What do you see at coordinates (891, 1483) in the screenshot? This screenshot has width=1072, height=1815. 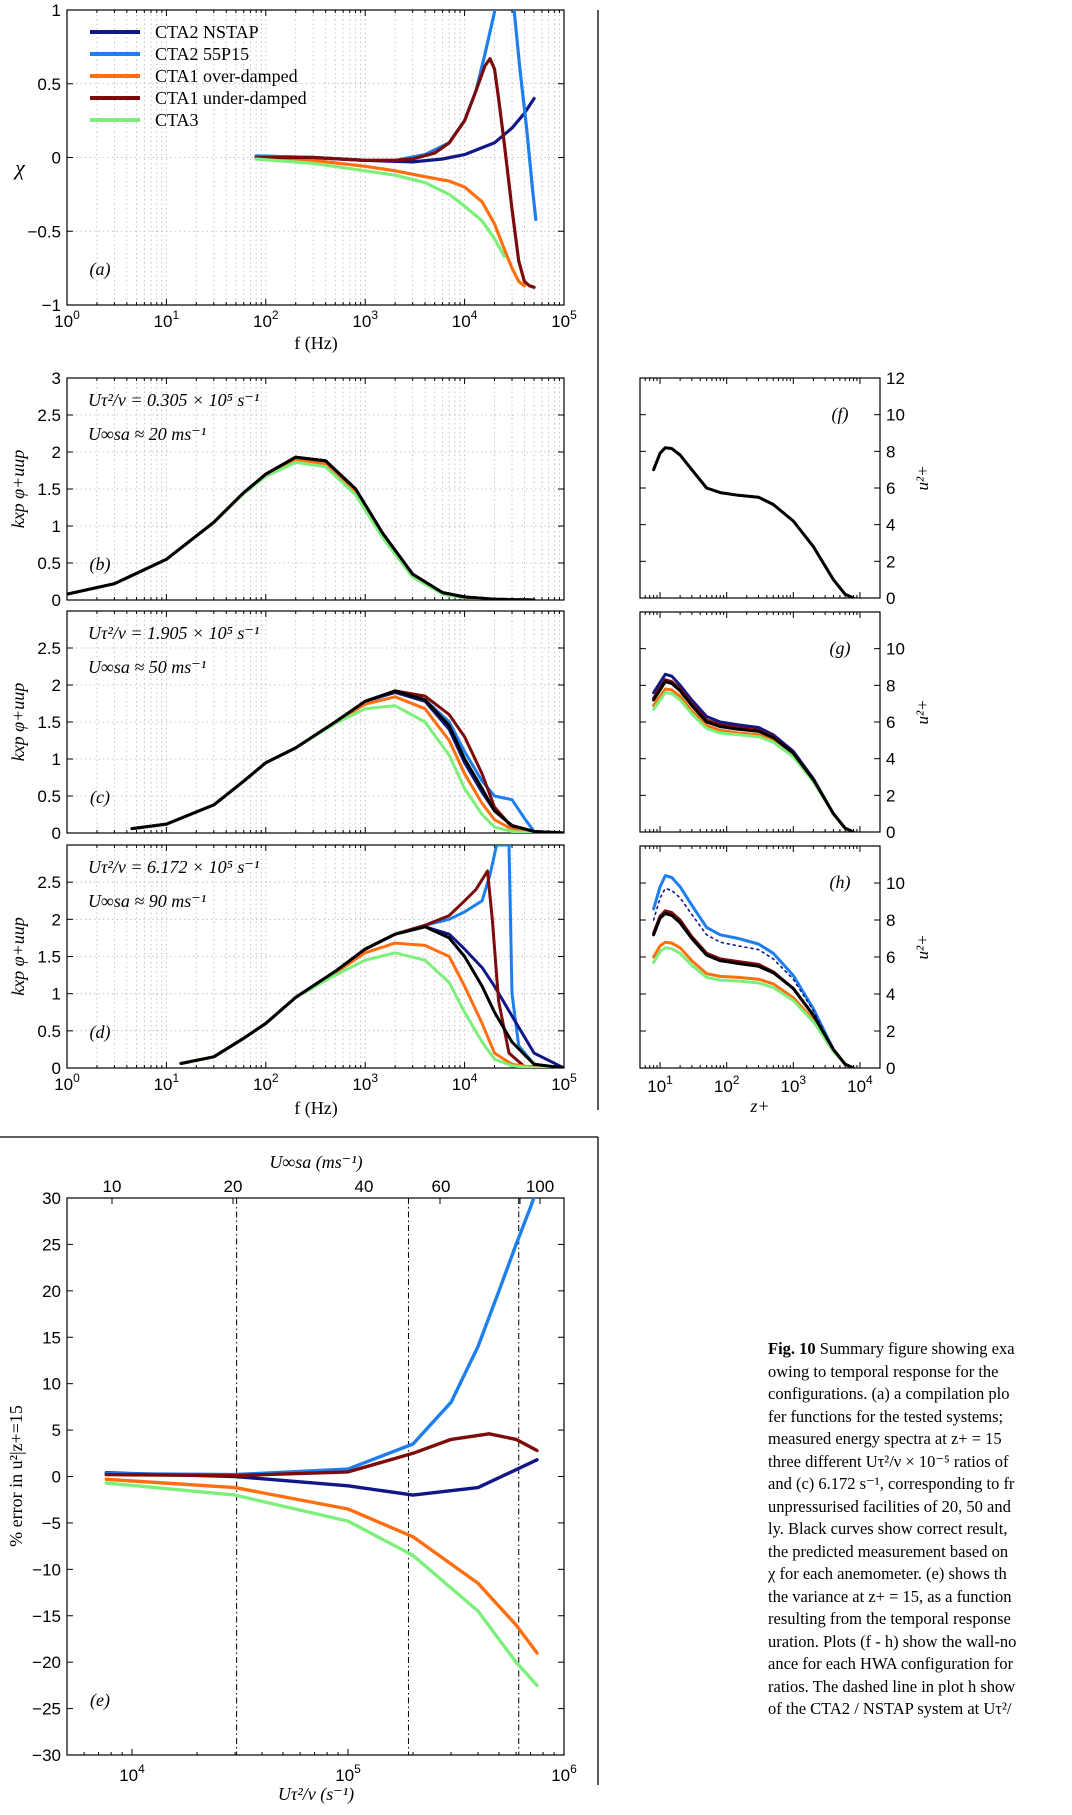 I see `caption-line: and (c) 6.172 s⁻¹, corresponding to fr` at bounding box center [891, 1483].